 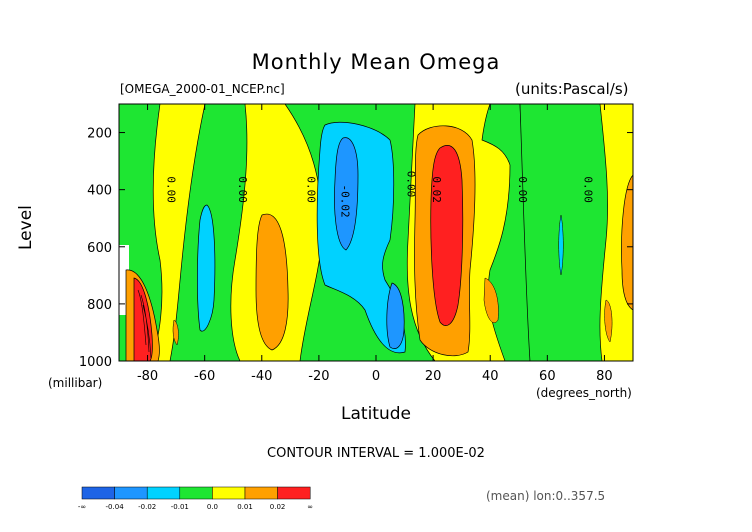 What do you see at coordinates (212, 507) in the screenshot?
I see `colorbar-label: 0.0` at bounding box center [212, 507].